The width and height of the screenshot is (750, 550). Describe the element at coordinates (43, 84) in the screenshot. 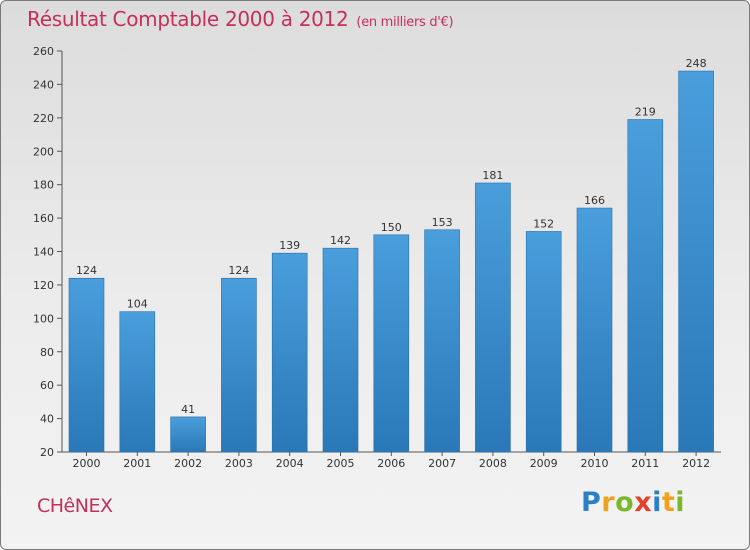

I see `y-tick-label: 240` at that location.